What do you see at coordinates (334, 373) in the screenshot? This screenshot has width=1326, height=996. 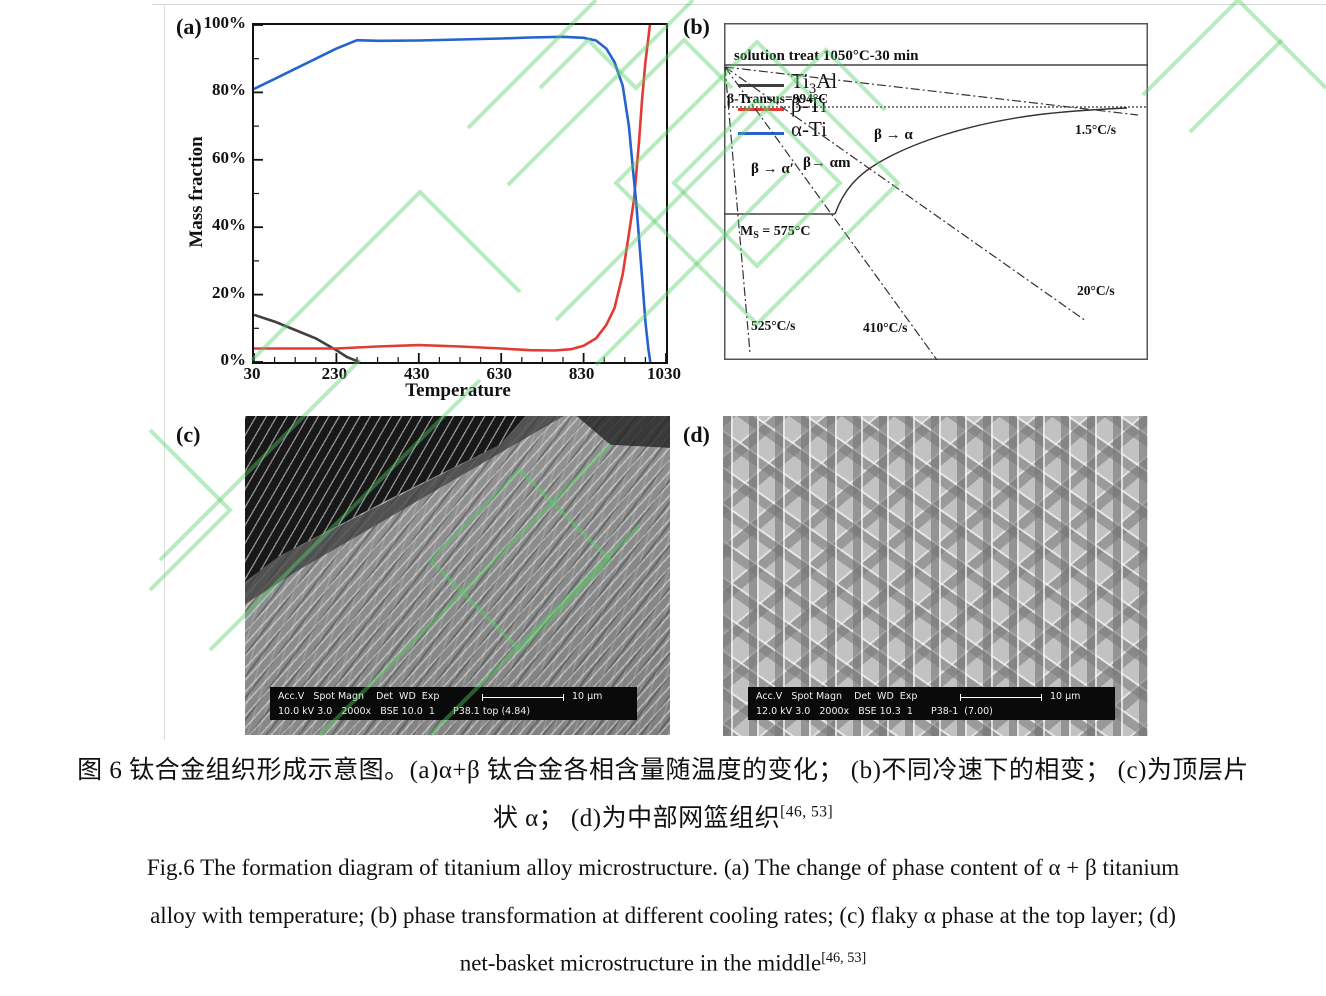 I see `x-tick-label: 230` at bounding box center [334, 373].